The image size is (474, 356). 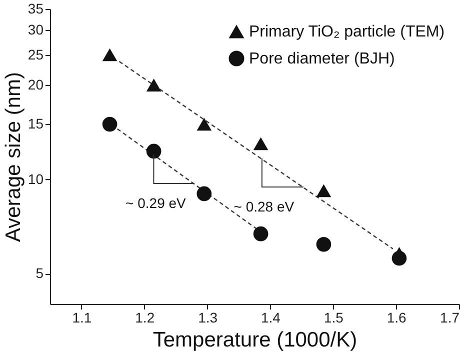 What do you see at coordinates (36, 84) in the screenshot?
I see `y-tick-label: 20` at bounding box center [36, 84].